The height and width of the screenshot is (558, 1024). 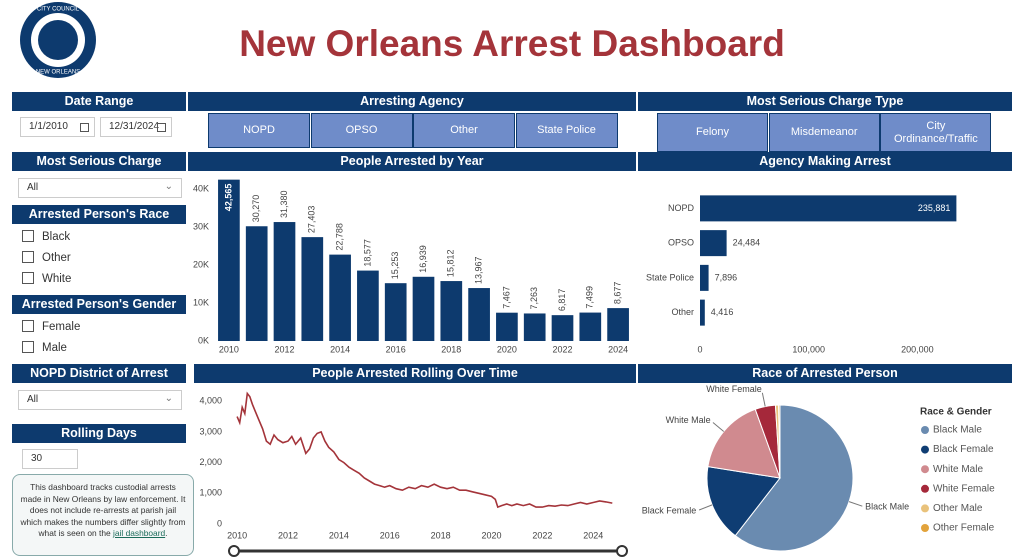 What do you see at coordinates (201, 265) in the screenshot?
I see `y-tick-label: 20K` at bounding box center [201, 265].